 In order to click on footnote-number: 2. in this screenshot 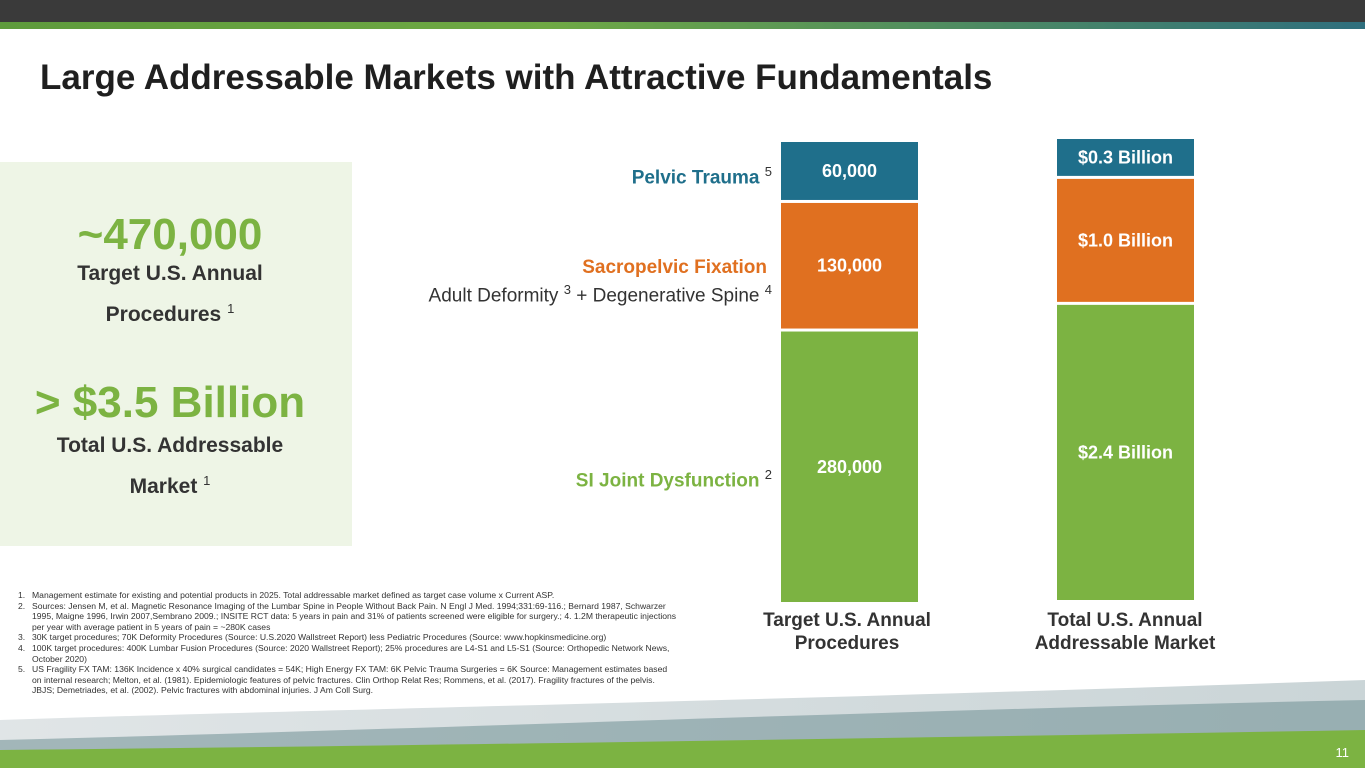, I will do `click(22, 605)`.